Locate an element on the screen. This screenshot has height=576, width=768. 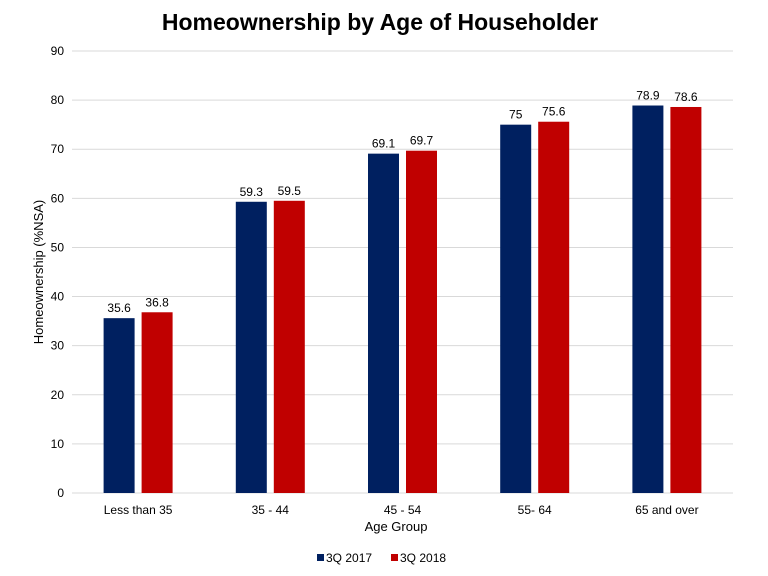
y-tick-label: 0 is located at coordinates (60, 493).